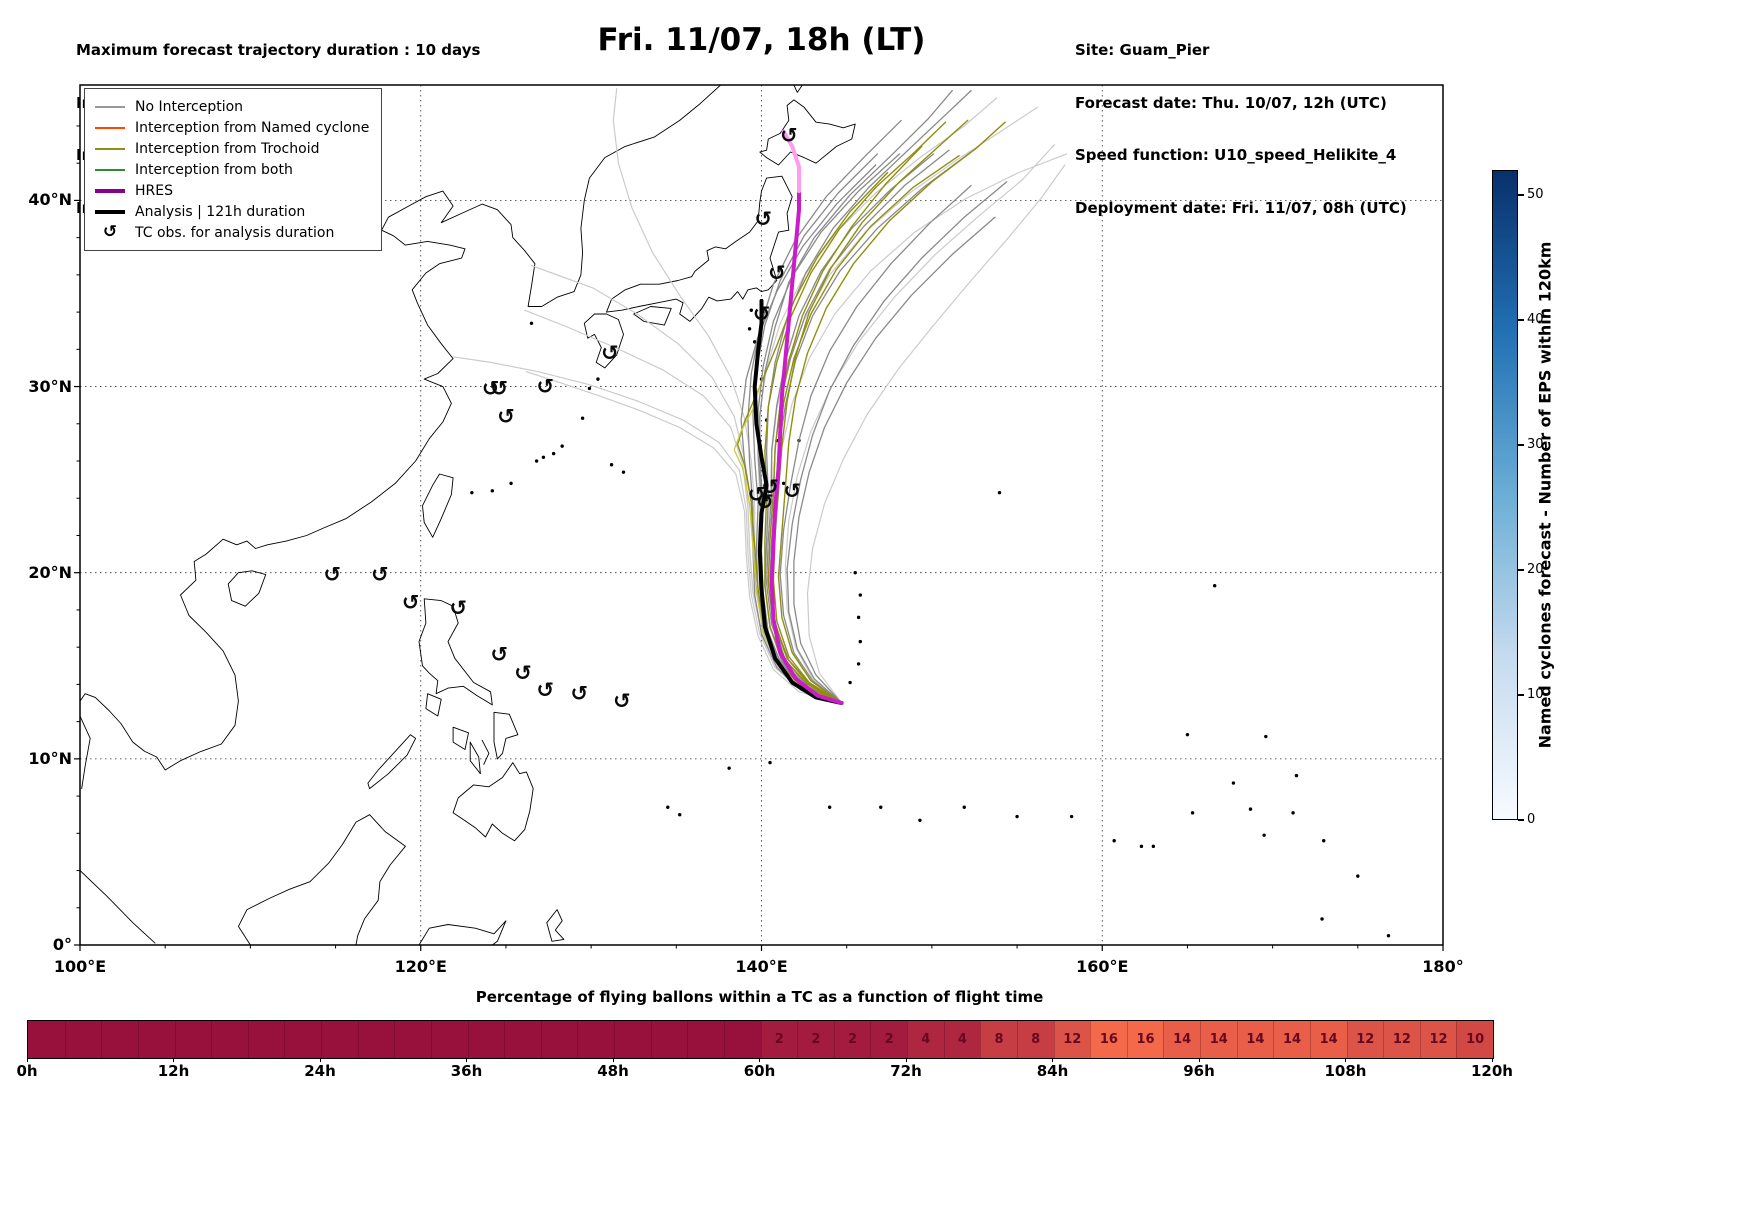  I want to click on strip-cell: 10, so click(1474, 1039).